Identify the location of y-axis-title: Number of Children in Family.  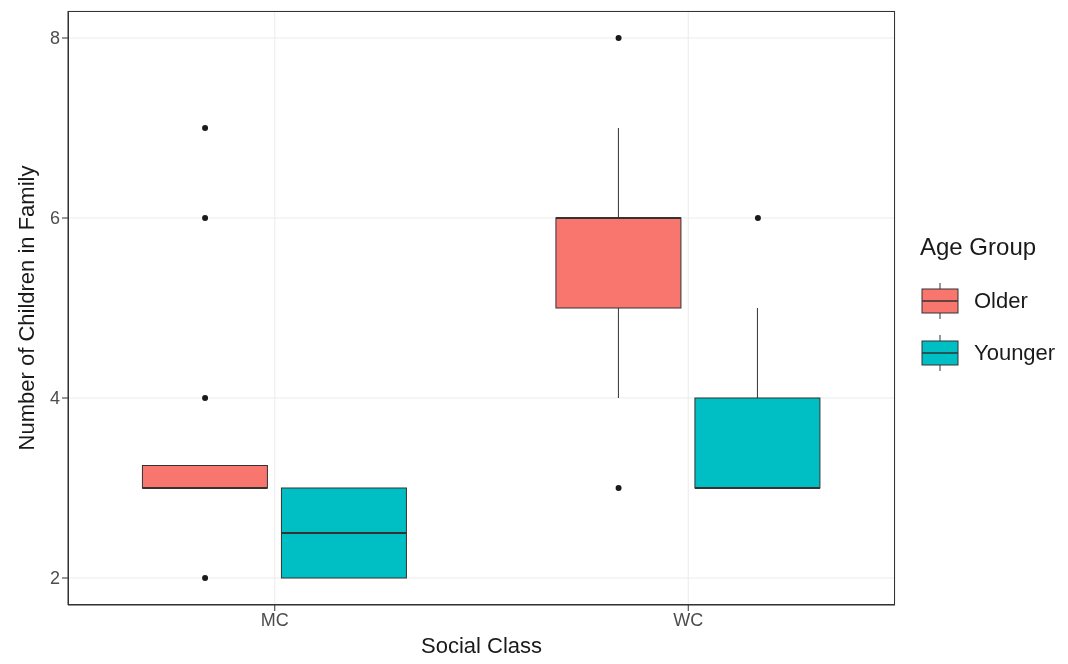
(26, 308).